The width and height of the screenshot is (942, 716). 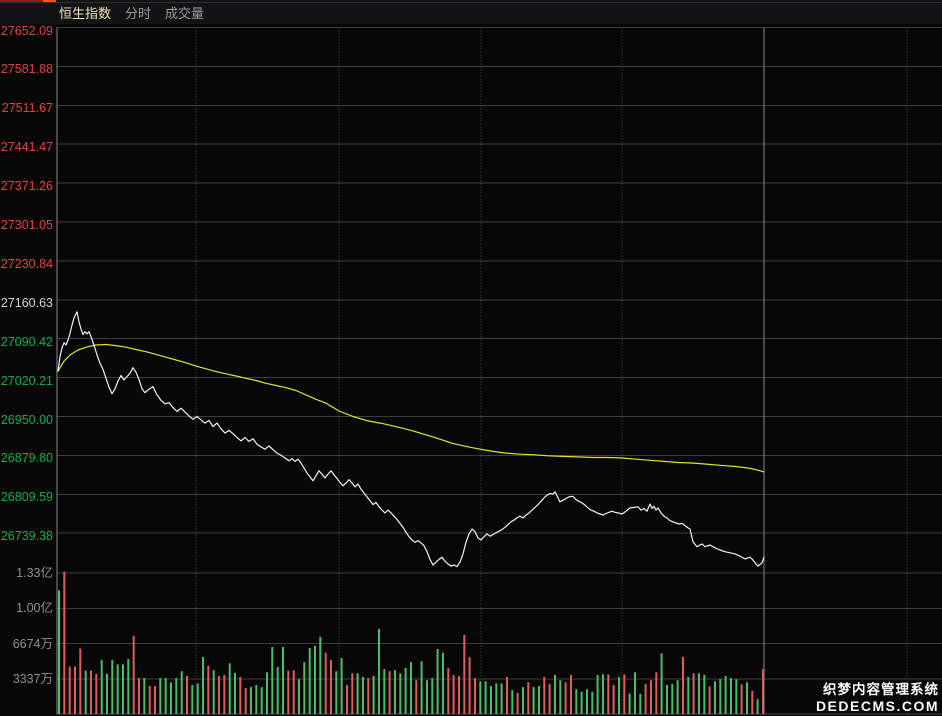 What do you see at coordinates (881, 689) in the screenshot?
I see `watermark-cn-text: 织梦内容管理系统` at bounding box center [881, 689].